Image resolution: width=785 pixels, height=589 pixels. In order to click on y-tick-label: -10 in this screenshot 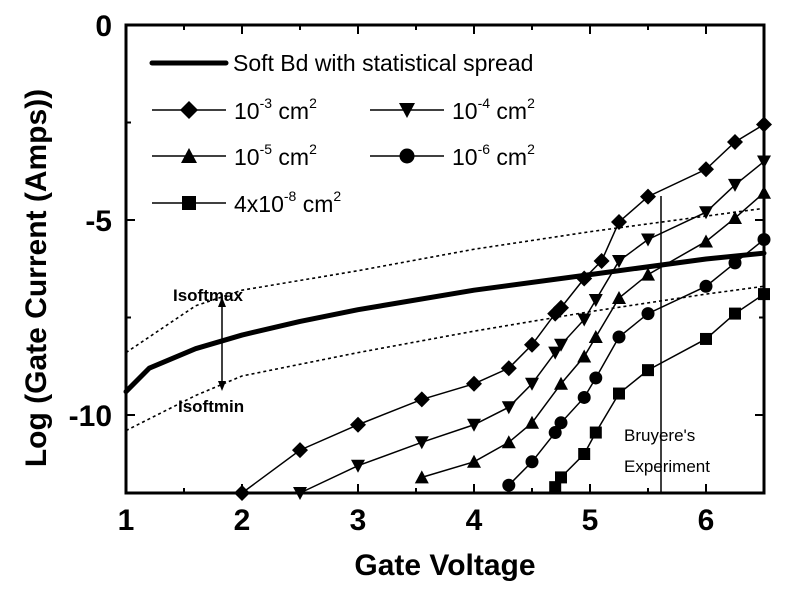, I will do `click(90, 416)`.